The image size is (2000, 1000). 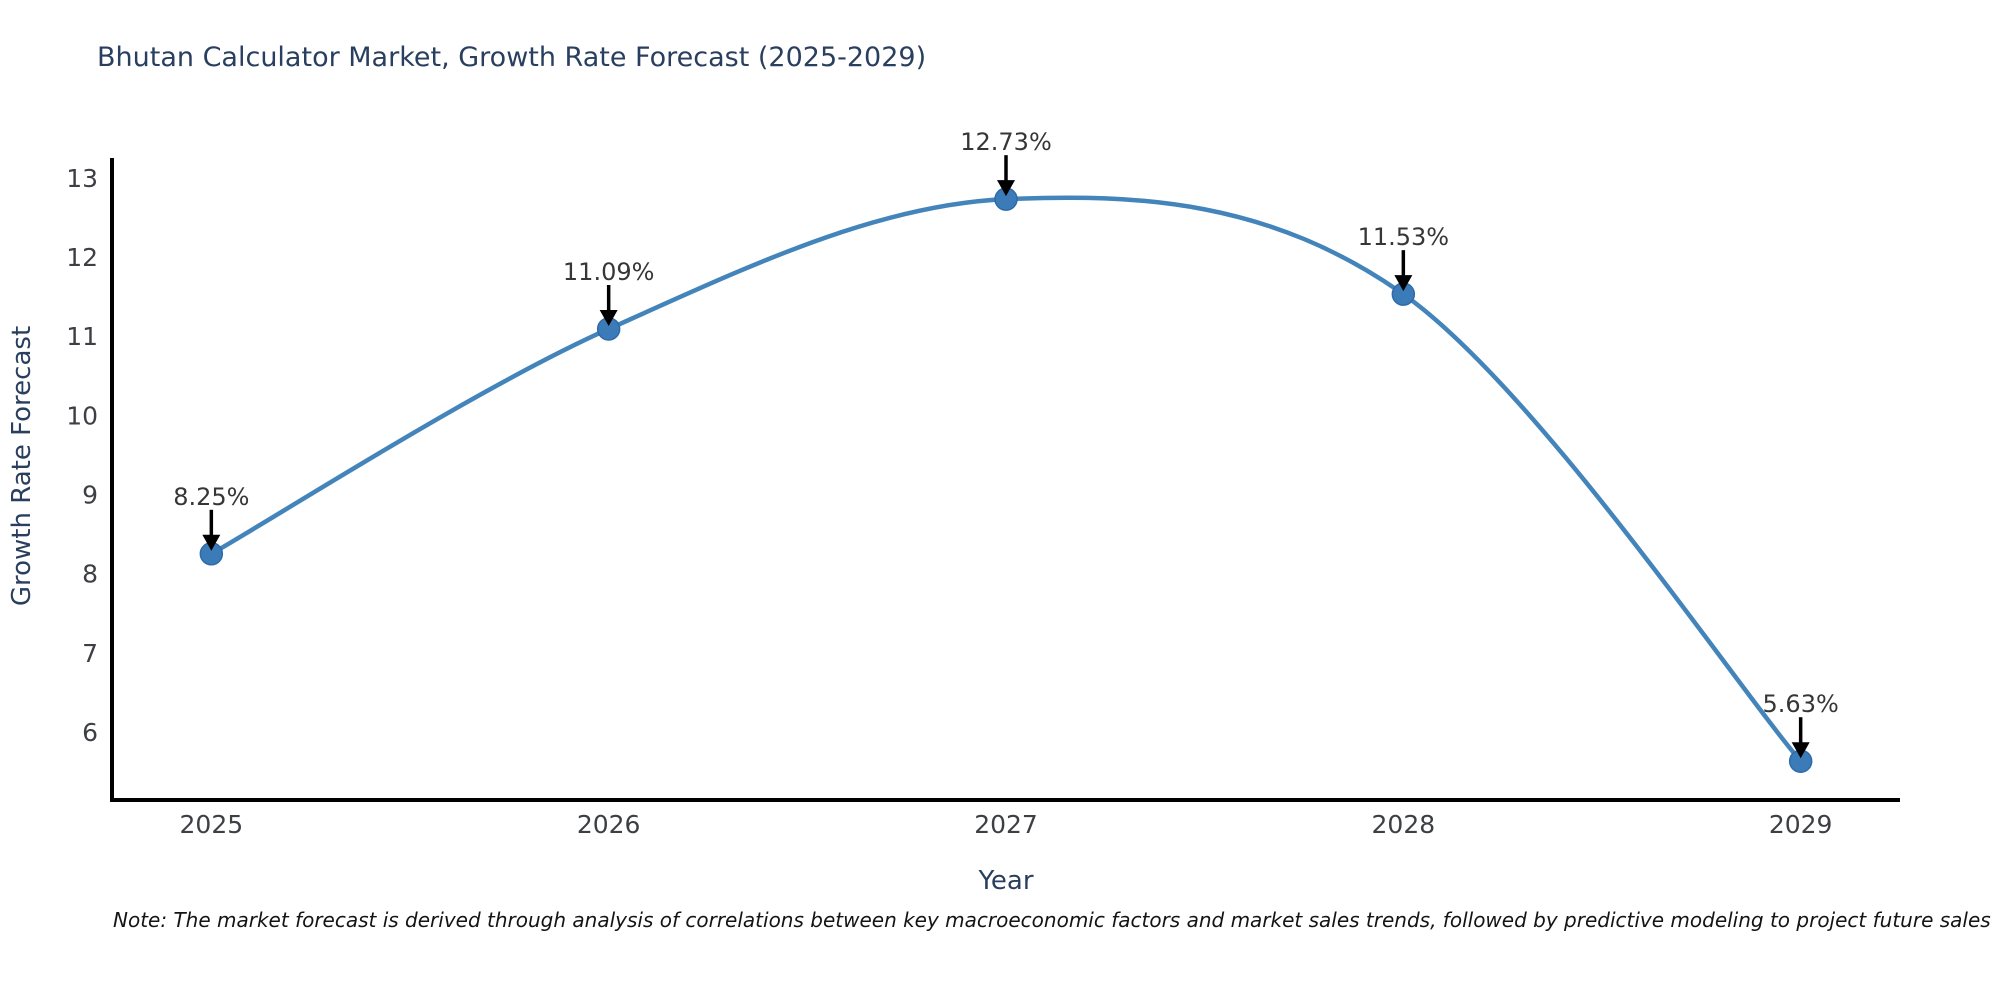 I want to click on x-axis-title: Year, so click(x=1005, y=881).